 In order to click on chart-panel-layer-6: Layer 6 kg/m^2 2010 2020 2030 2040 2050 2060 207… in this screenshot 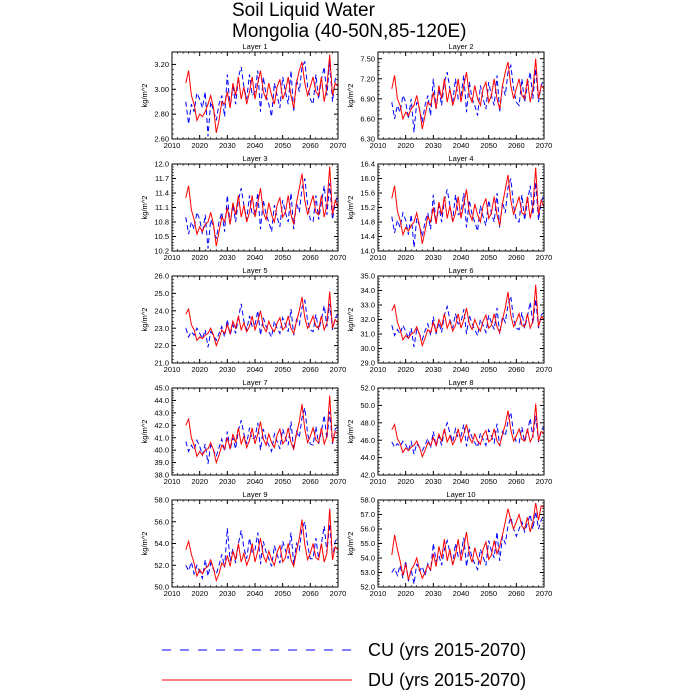, I will do `click(449, 320)`.